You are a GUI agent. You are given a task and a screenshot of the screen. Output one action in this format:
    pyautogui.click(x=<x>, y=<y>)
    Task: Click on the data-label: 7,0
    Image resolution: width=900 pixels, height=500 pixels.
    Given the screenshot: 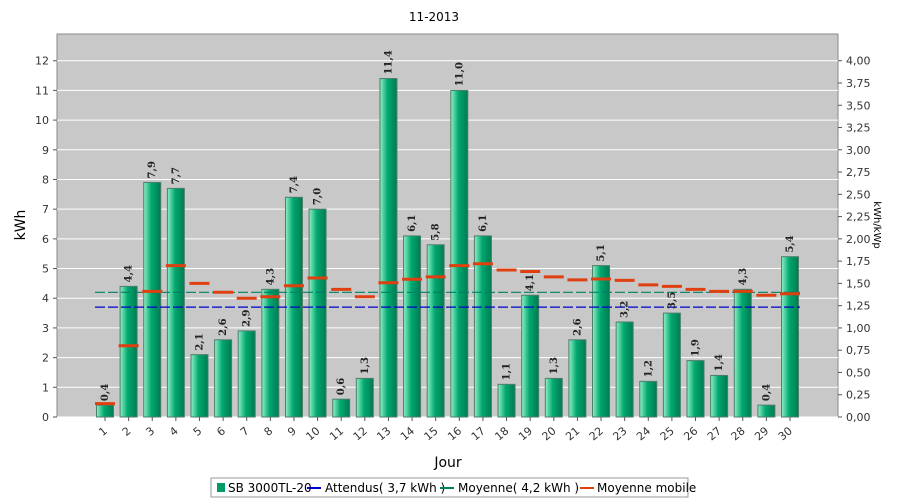 What is the action you would take?
    pyautogui.click(x=318, y=196)
    